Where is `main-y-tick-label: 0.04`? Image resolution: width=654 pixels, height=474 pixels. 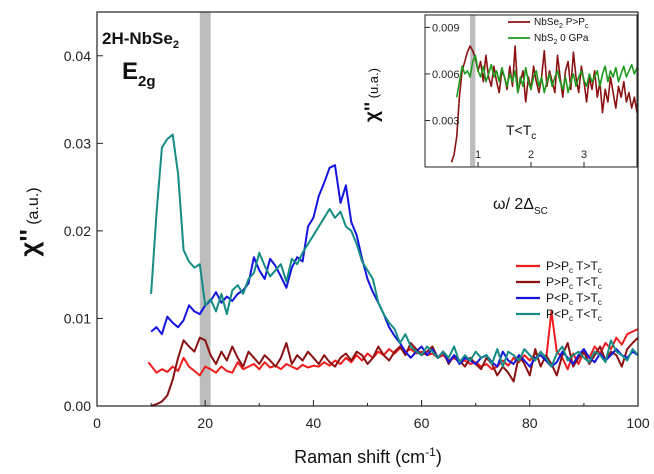
main-y-tick-label: 0.04 is located at coordinates (77, 56).